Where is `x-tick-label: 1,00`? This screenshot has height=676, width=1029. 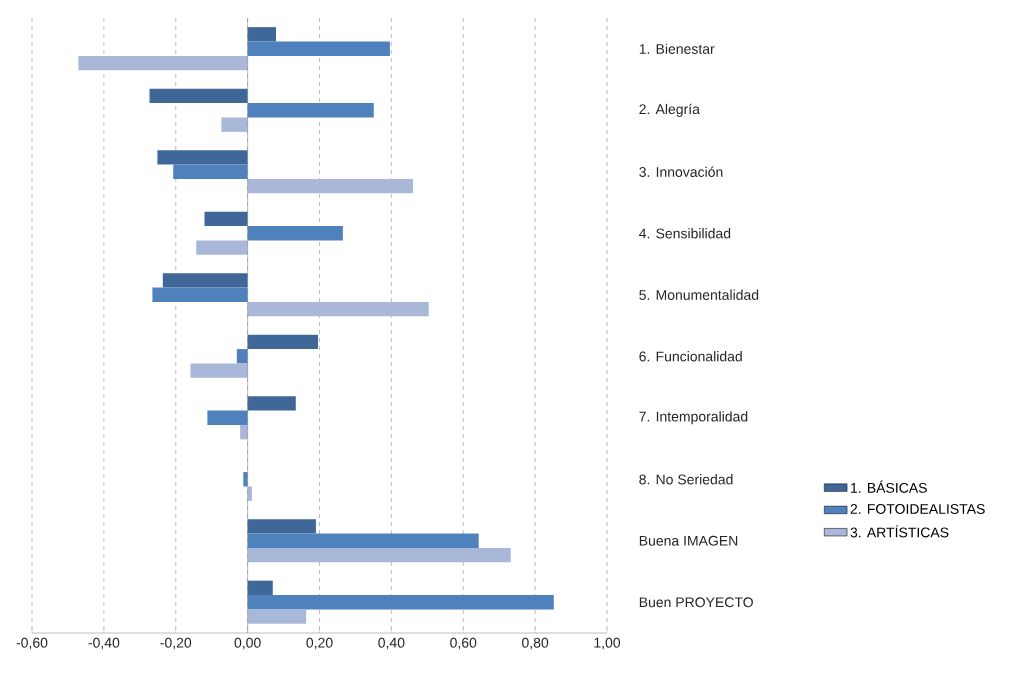 x-tick-label: 1,00 is located at coordinates (607, 643).